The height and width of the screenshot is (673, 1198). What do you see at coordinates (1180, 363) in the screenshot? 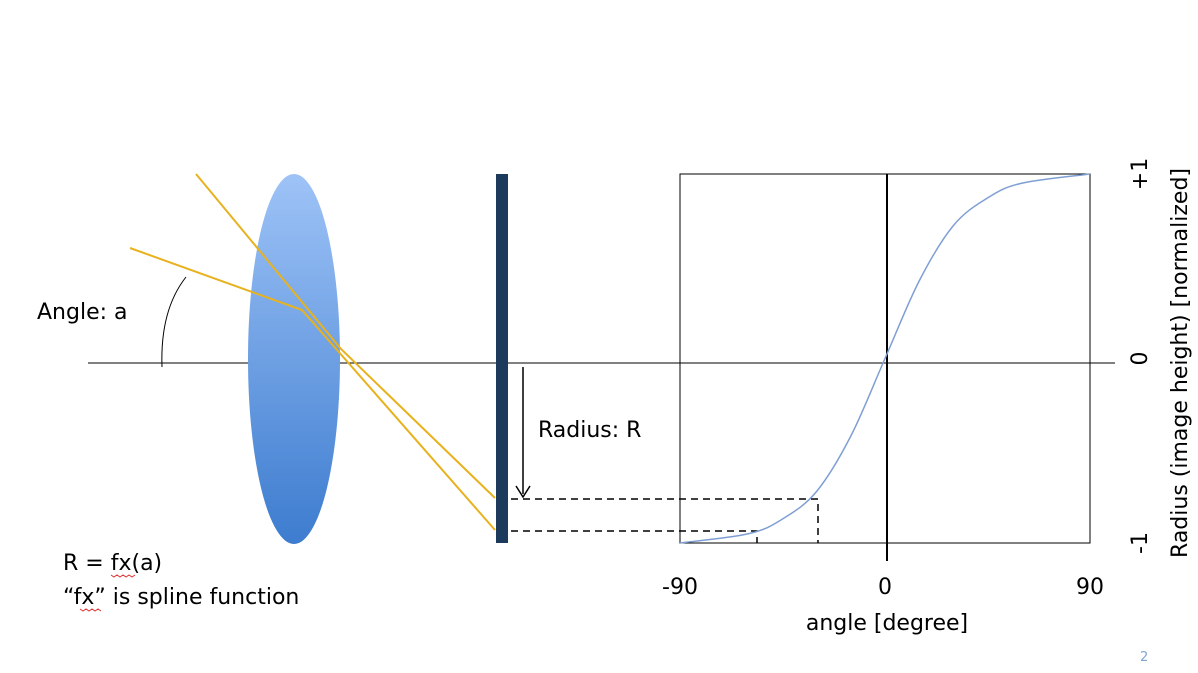
I see `y-axis-label: Radius (image height) [normalized]` at bounding box center [1180, 363].